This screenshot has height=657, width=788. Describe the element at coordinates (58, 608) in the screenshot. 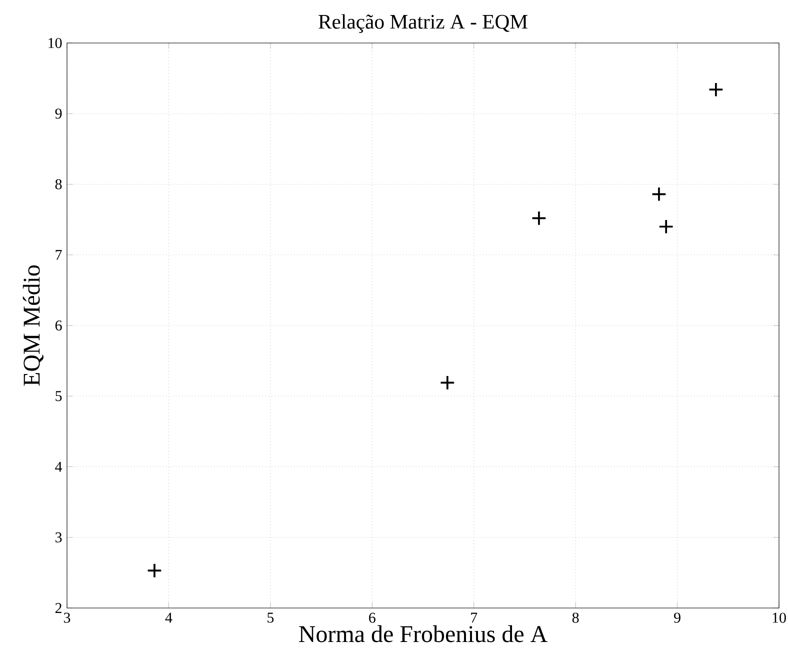

I see `y-tick-label: 2` at that location.